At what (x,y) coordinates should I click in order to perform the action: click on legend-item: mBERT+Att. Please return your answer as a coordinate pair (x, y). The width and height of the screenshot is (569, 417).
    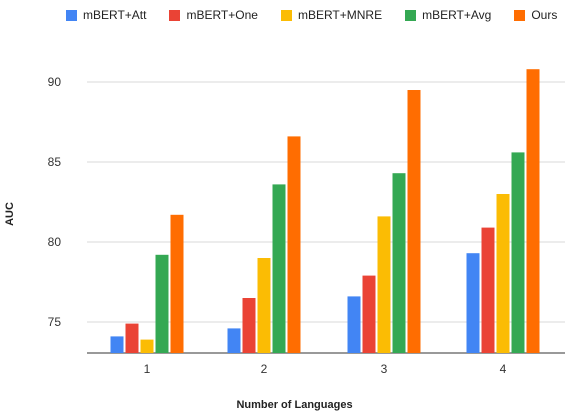
    Looking at the image, I should click on (106, 15).